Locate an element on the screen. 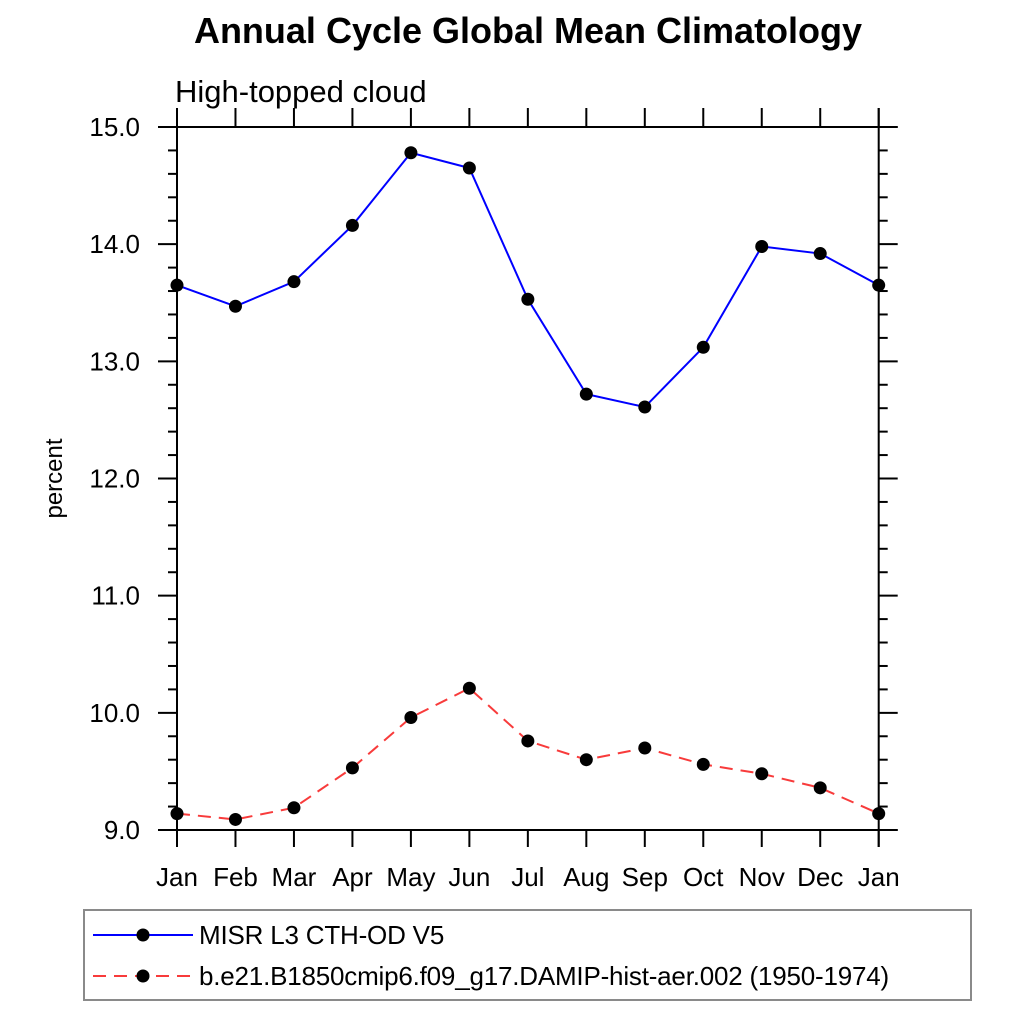 The height and width of the screenshot is (1024, 1024). y-tick-label: 15.0 is located at coordinates (114, 127).